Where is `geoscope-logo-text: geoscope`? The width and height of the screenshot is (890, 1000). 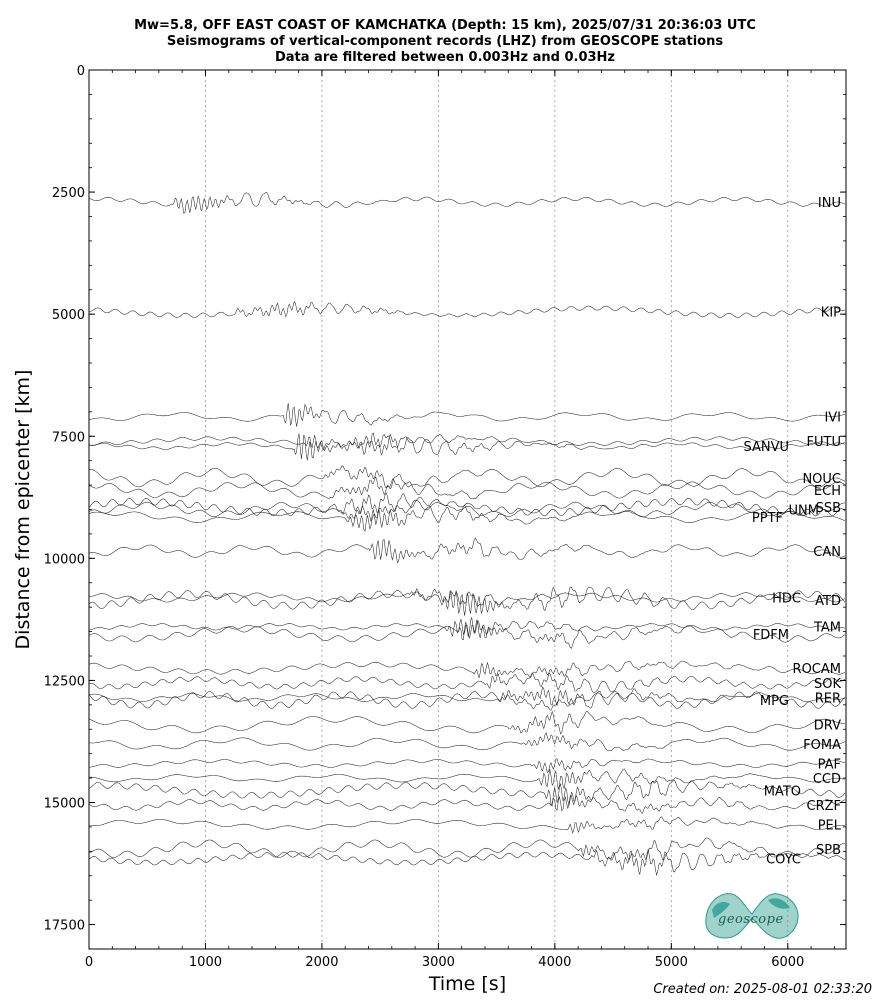
geoscope-logo-text: geoscope is located at coordinates (751, 919).